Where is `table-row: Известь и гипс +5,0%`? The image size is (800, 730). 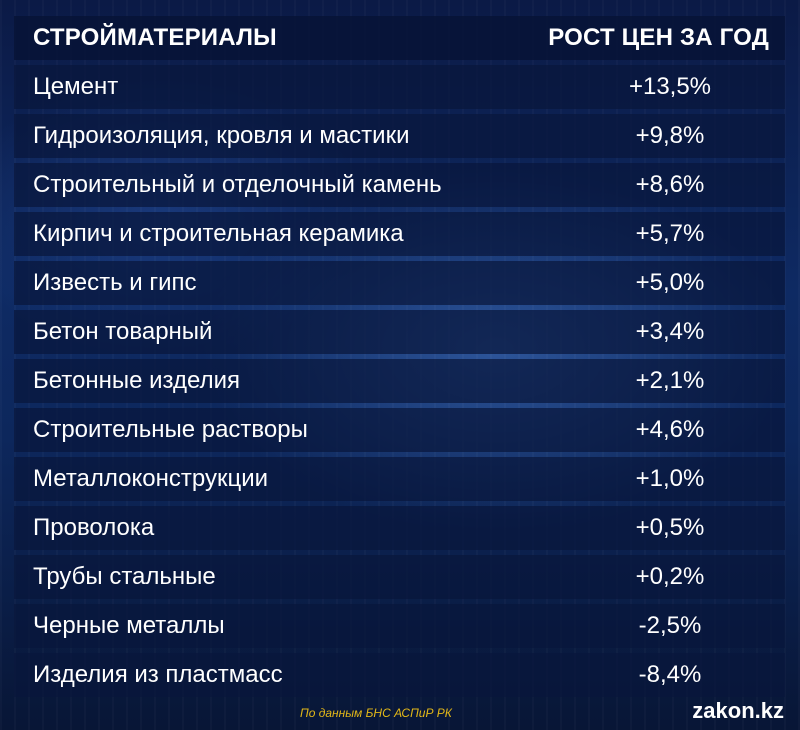 table-row: Известь и гипс +5,0% is located at coordinates (399, 283).